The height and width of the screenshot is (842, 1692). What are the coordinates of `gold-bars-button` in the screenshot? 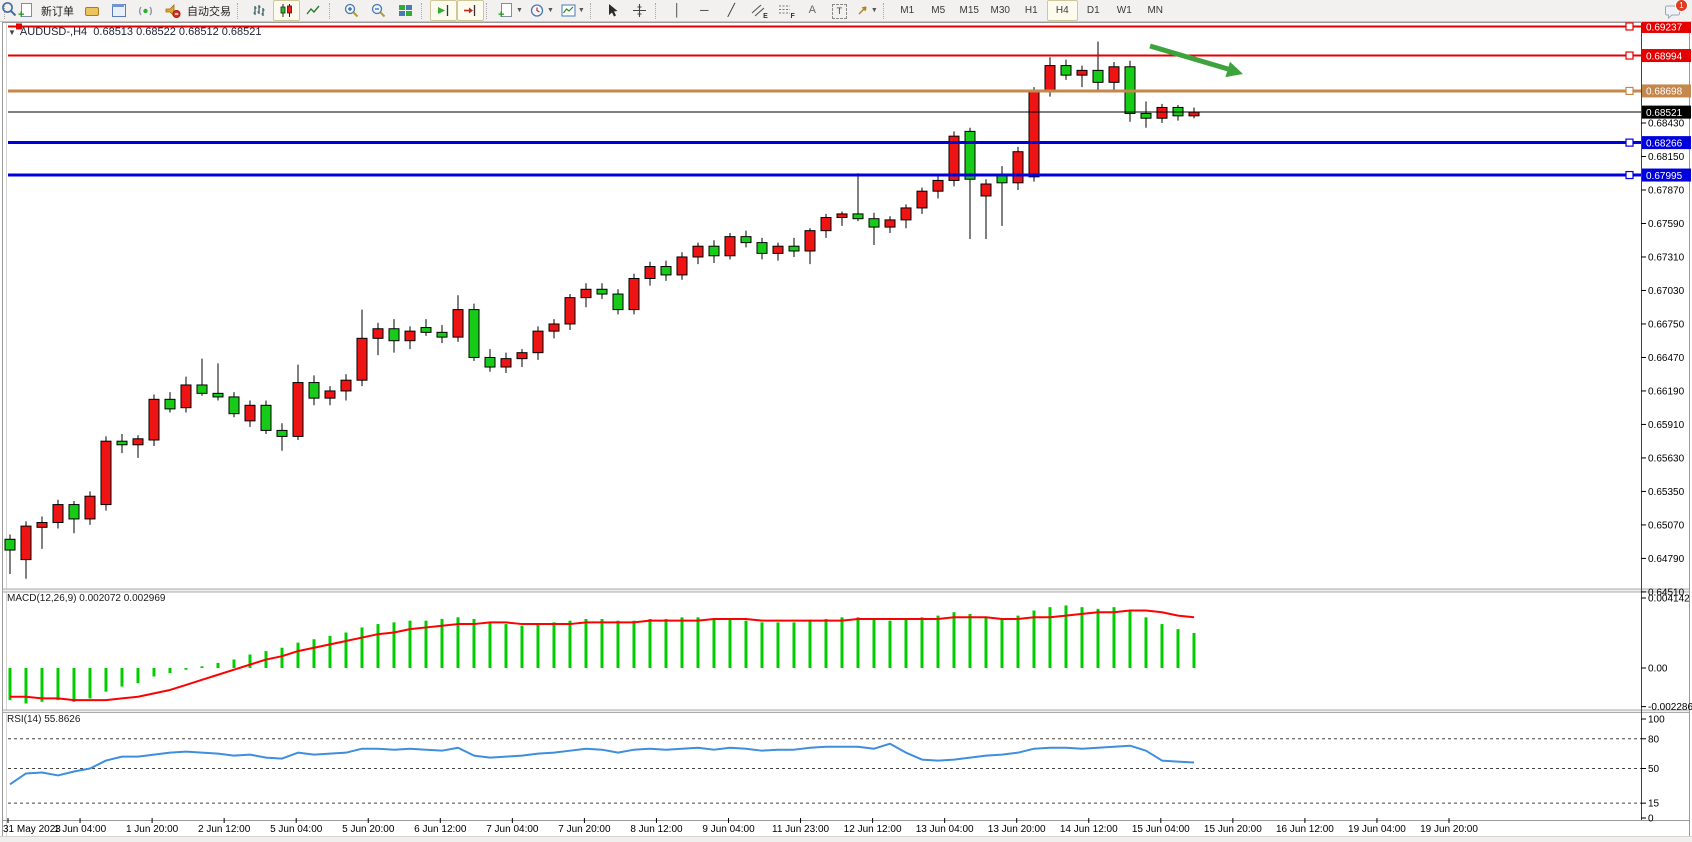 It's located at (91, 10).